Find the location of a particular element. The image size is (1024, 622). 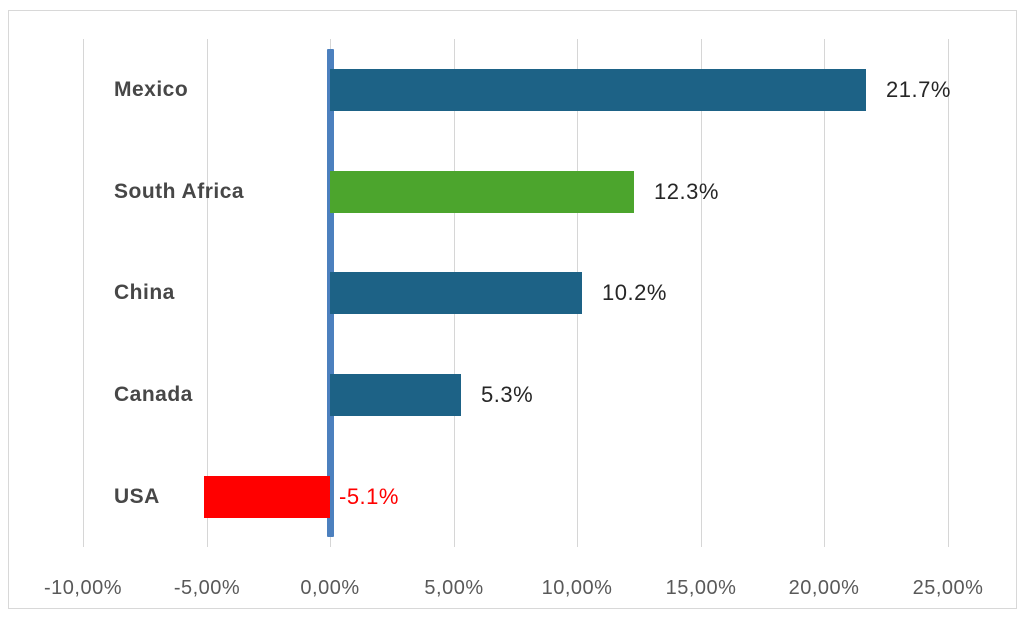

x-tick-label: 0,00% is located at coordinates (330, 588).